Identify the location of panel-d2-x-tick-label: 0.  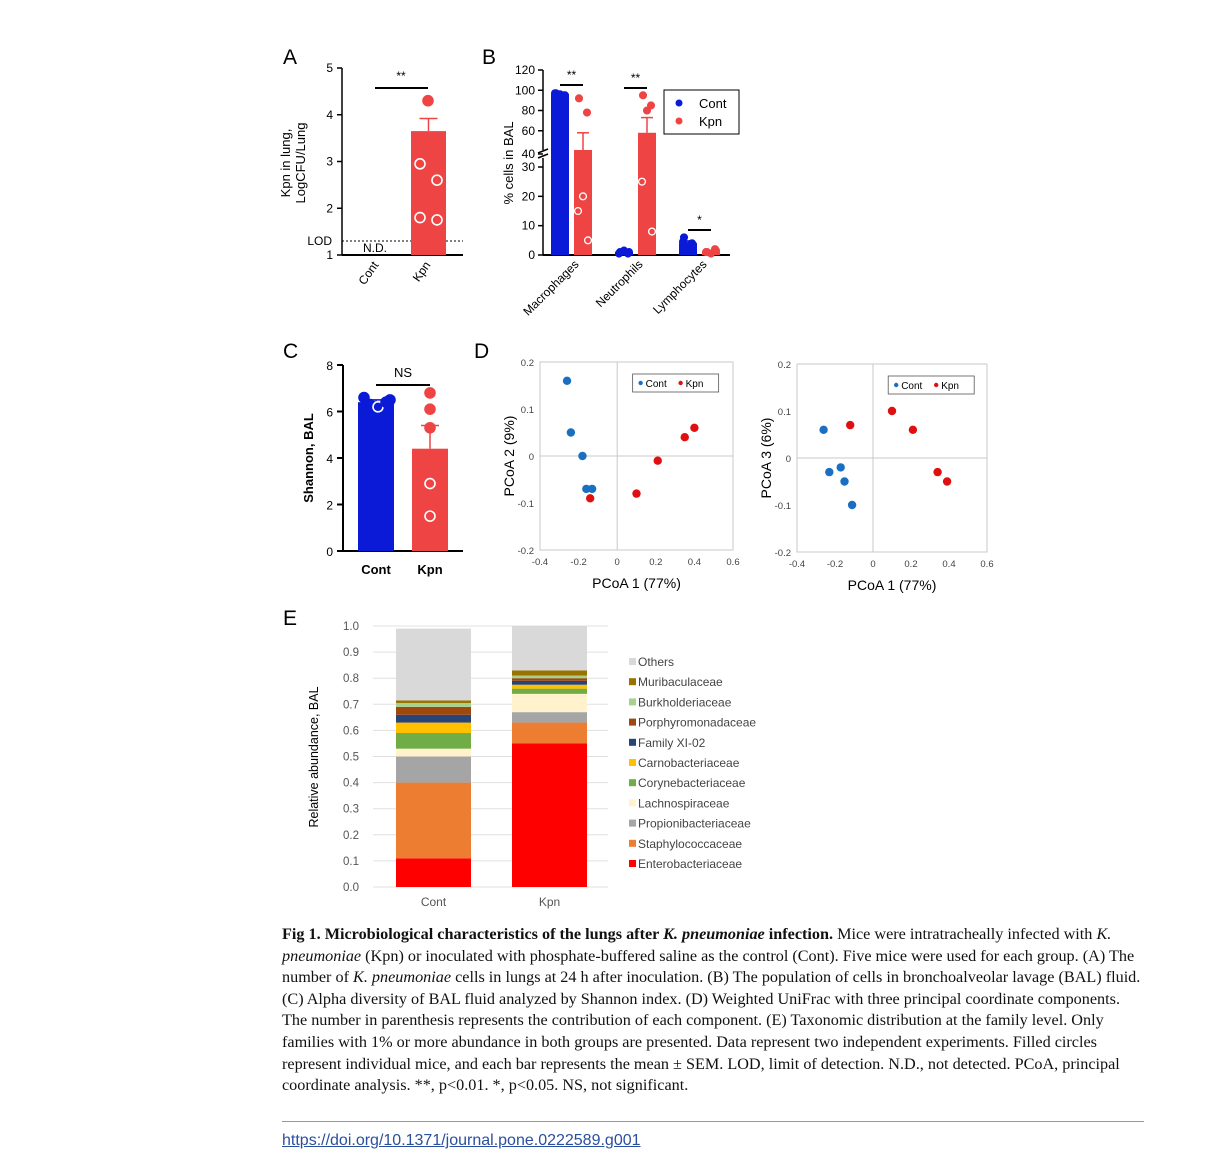
(872, 564).